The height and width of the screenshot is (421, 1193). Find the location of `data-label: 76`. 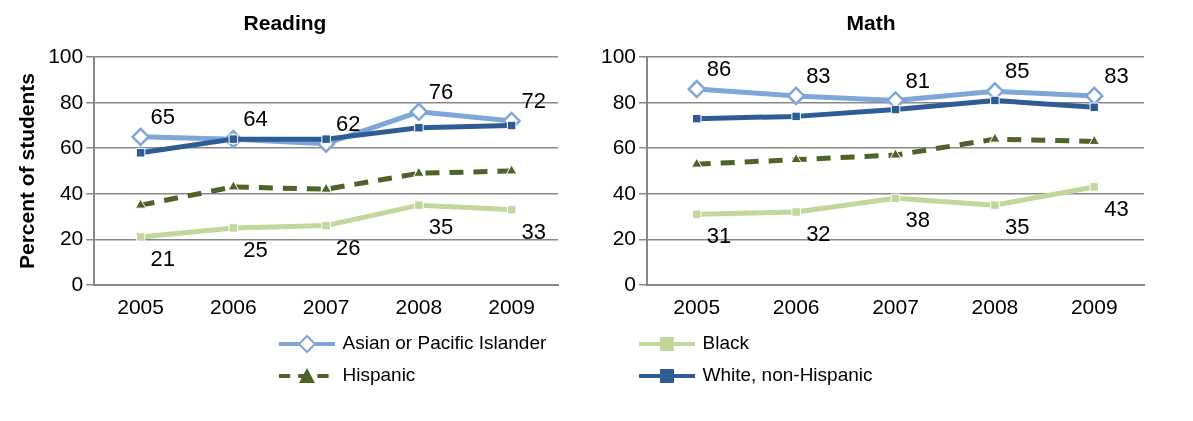

data-label: 76 is located at coordinates (441, 91).